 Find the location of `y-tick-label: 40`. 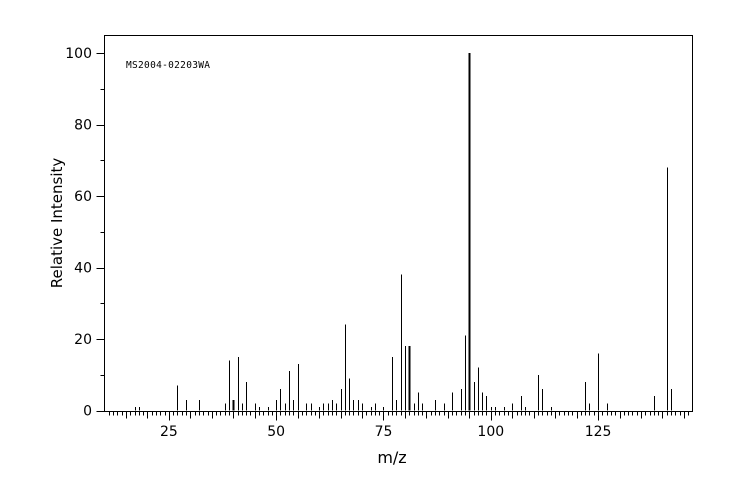

y-tick-label: 40 is located at coordinates (83, 269).